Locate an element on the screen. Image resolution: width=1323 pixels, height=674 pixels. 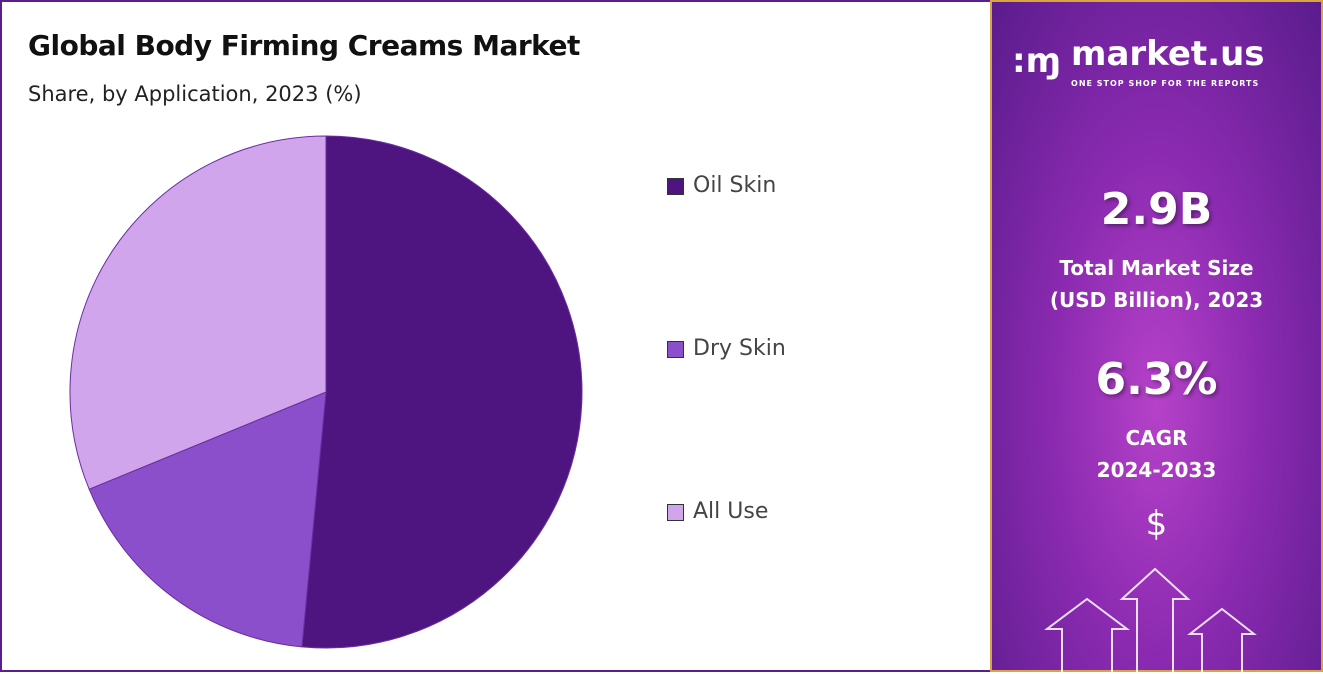
cagr-label-1: CAGR is located at coordinates (1156, 438).